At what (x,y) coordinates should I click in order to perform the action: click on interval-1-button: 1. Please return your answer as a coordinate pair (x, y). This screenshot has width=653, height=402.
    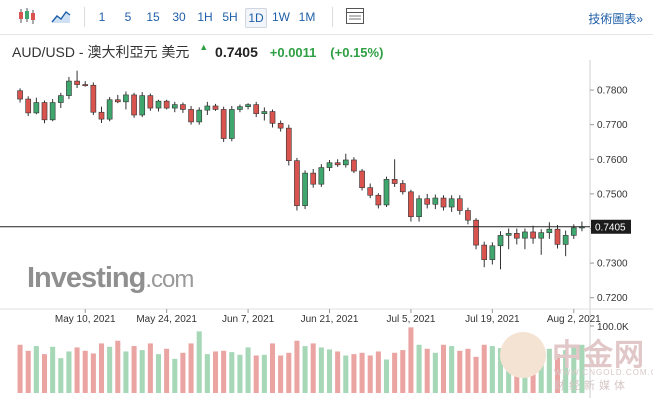
    Looking at the image, I should click on (102, 17).